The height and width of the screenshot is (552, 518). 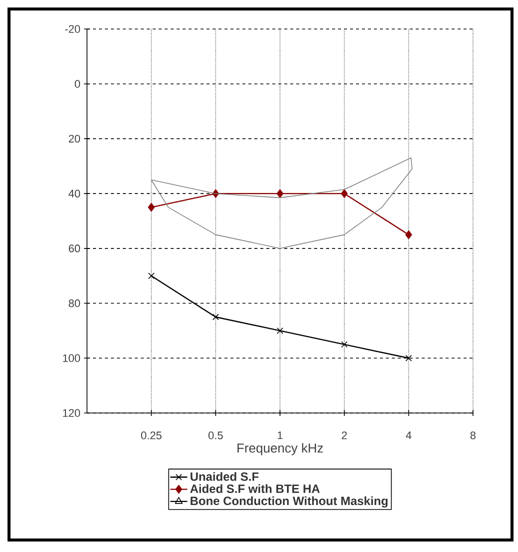 I want to click on y-tick-label: 120, so click(x=71, y=413).